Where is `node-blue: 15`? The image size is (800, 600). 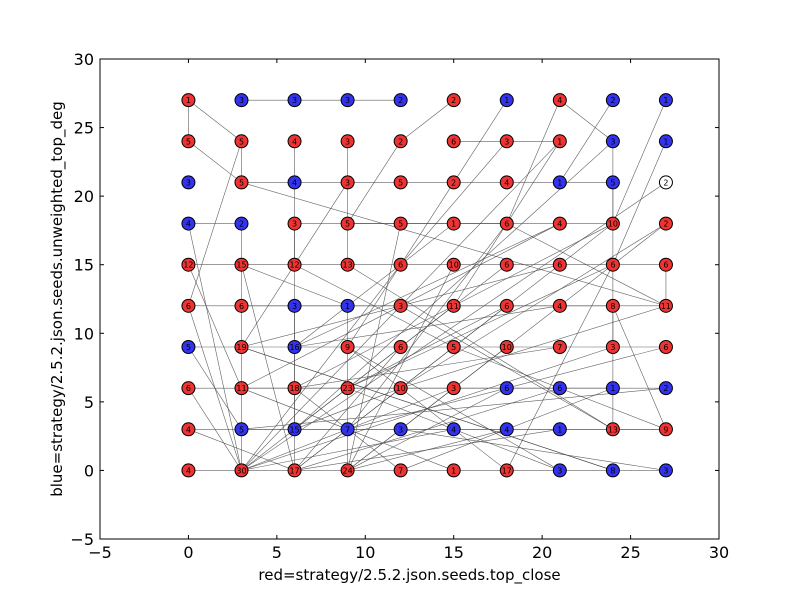 node-blue: 15 is located at coordinates (294, 429).